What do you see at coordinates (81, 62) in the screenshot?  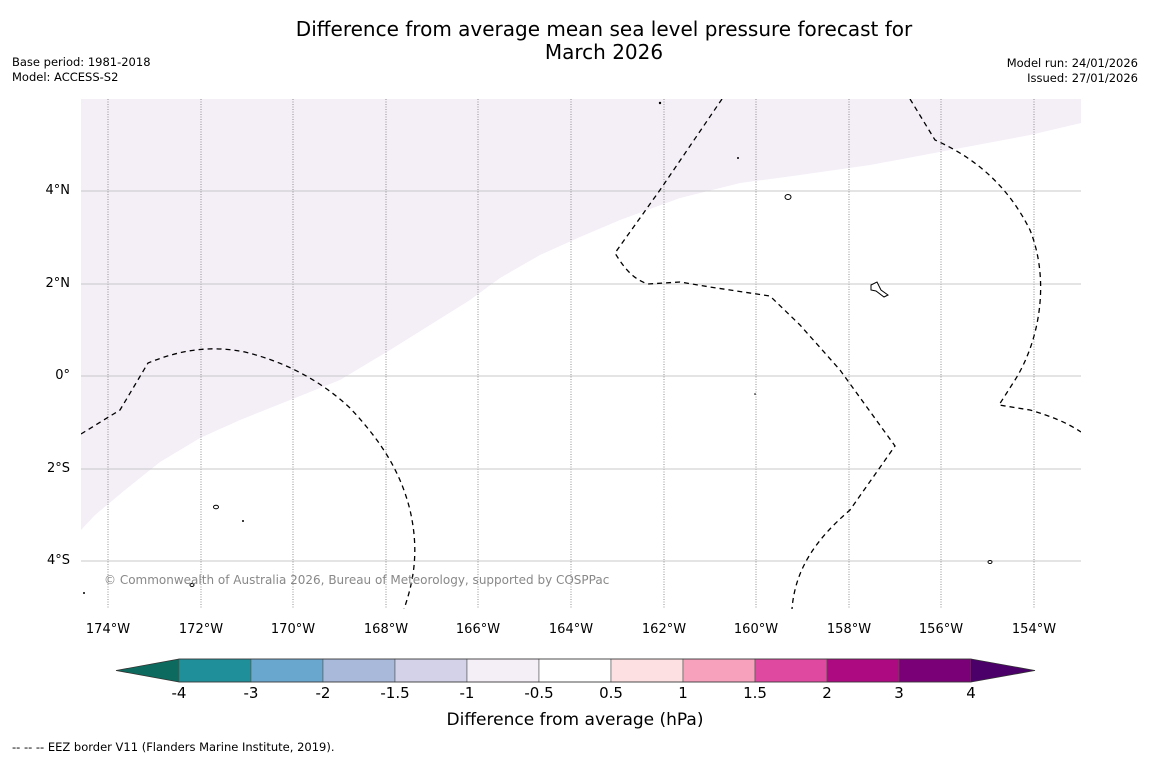 I see `base-period: Base period: 1981-2018` at bounding box center [81, 62].